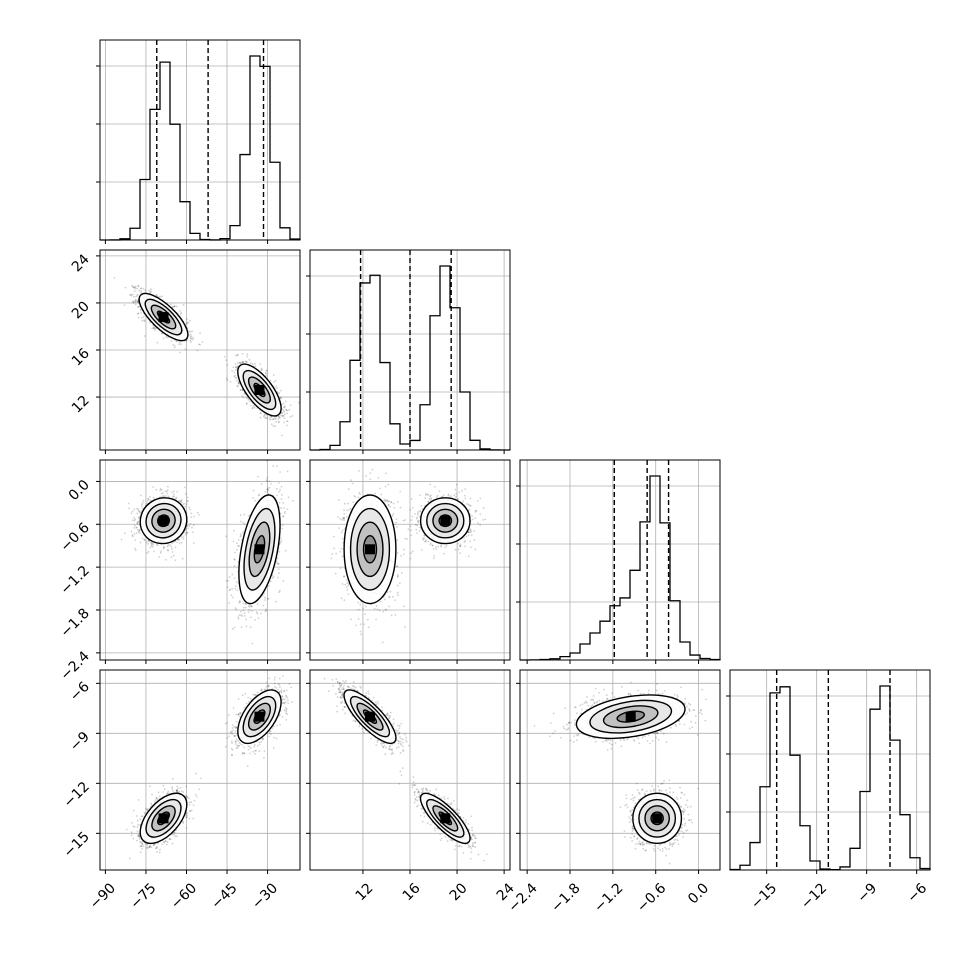 Image resolution: width=970 pixels, height=970 pixels. What do you see at coordinates (867, 893) in the screenshot?
I see `x-tick-label: −9` at bounding box center [867, 893].